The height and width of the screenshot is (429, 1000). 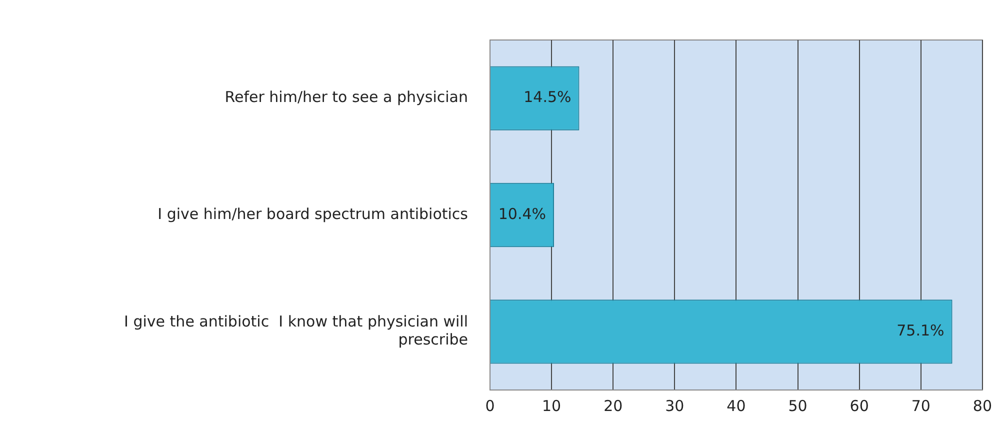 What do you see at coordinates (490, 405) in the screenshot?
I see `x-tick-label: 0` at bounding box center [490, 405].